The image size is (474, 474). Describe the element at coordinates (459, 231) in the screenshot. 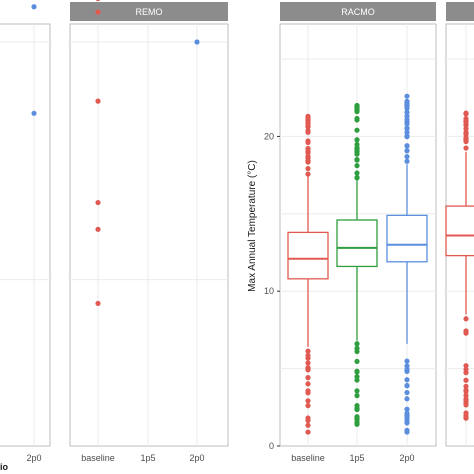

I see `box-baseline` at that location.